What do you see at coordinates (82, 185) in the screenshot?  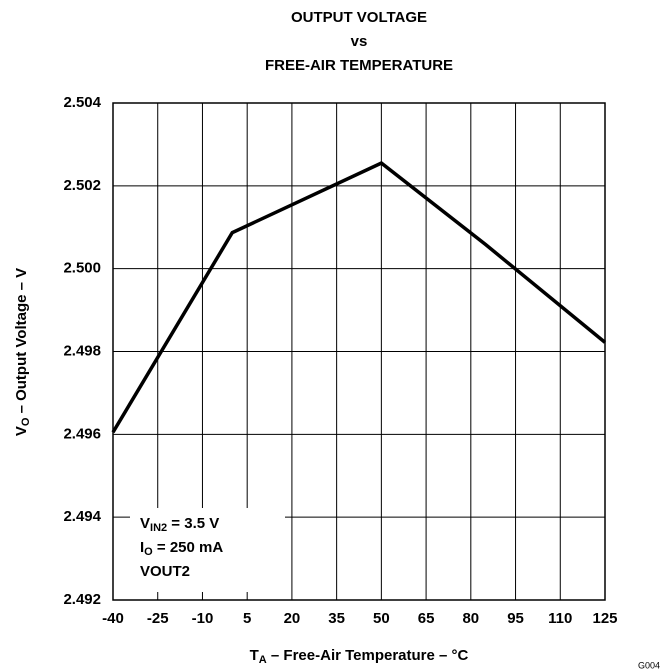 I see `y-tick-label: 2.502` at bounding box center [82, 185].